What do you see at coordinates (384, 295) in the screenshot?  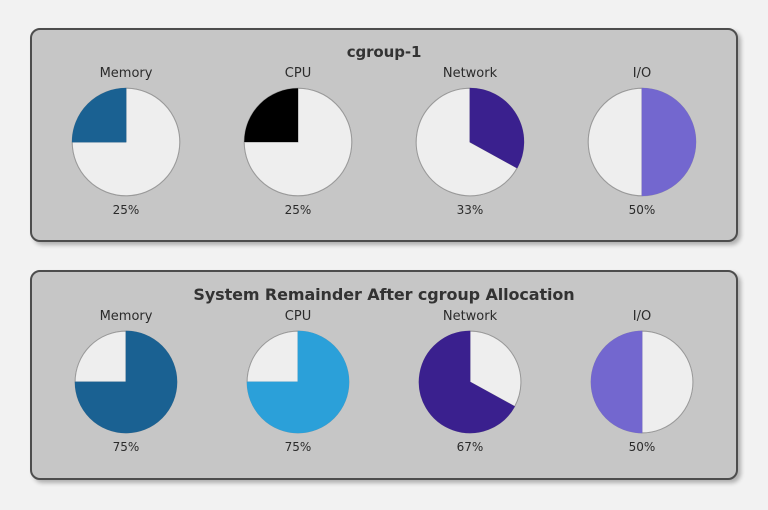 I see `panel-title: System Remainder After cgroup Allocation` at bounding box center [384, 295].